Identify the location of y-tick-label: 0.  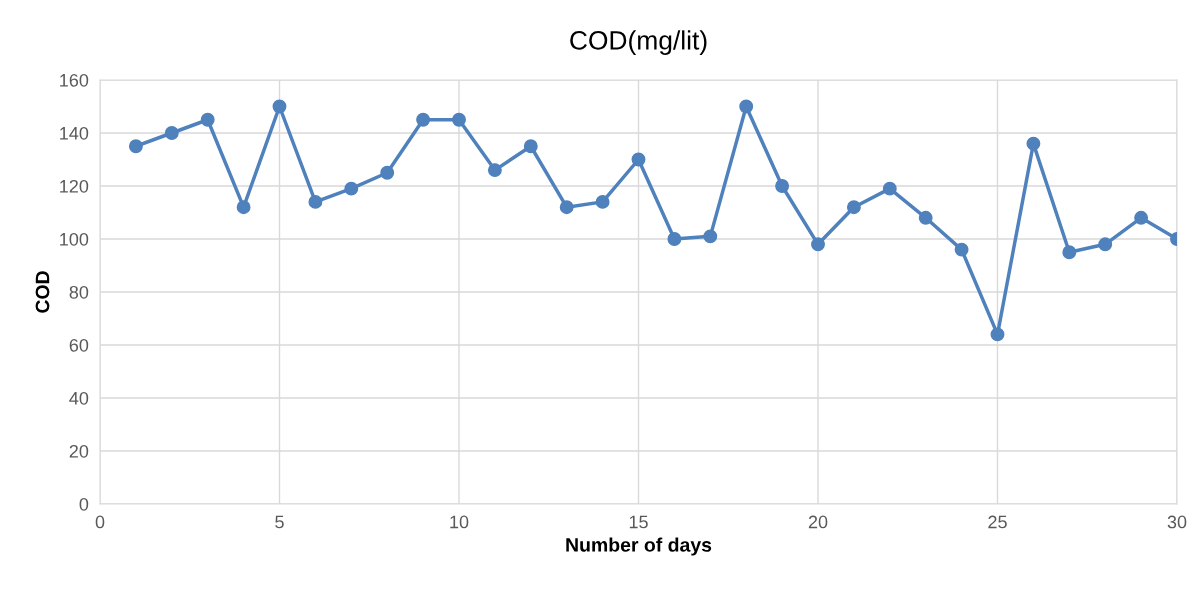
(84, 504).